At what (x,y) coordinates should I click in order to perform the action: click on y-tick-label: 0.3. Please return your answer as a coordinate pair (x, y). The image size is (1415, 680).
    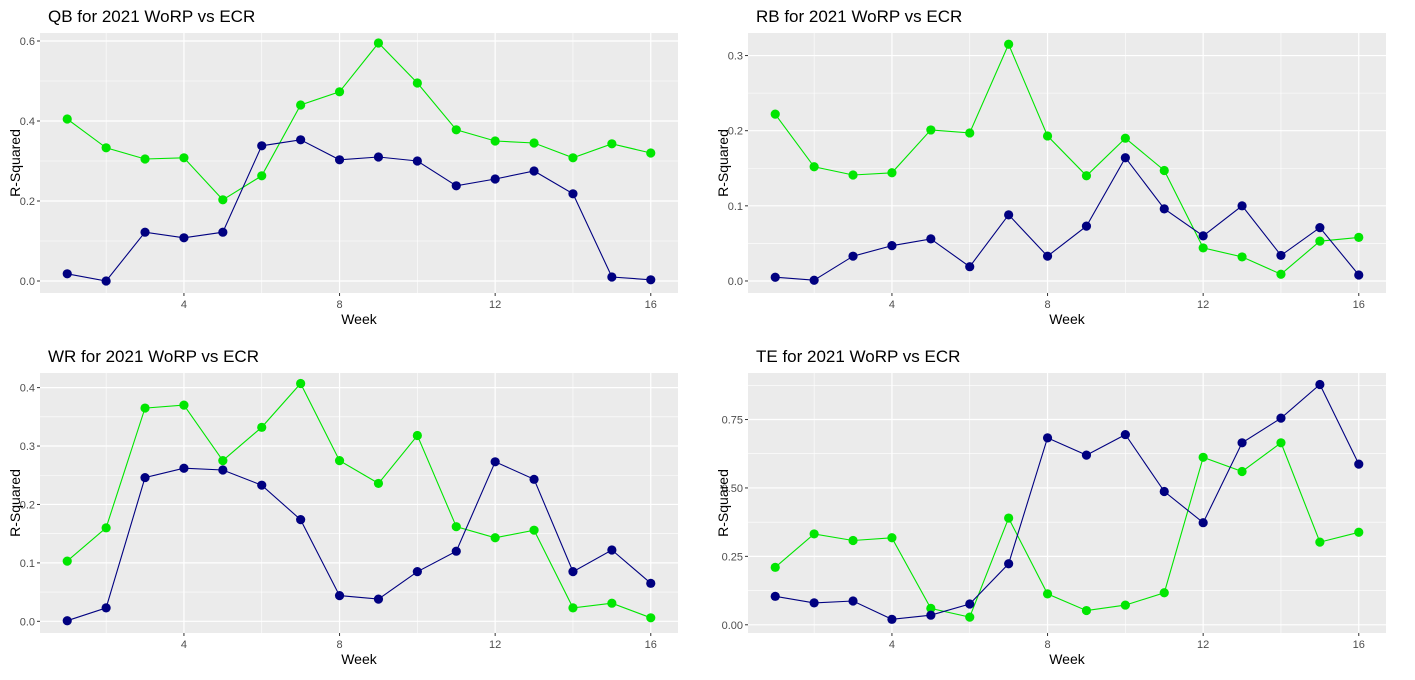
    Looking at the image, I should click on (27, 447).